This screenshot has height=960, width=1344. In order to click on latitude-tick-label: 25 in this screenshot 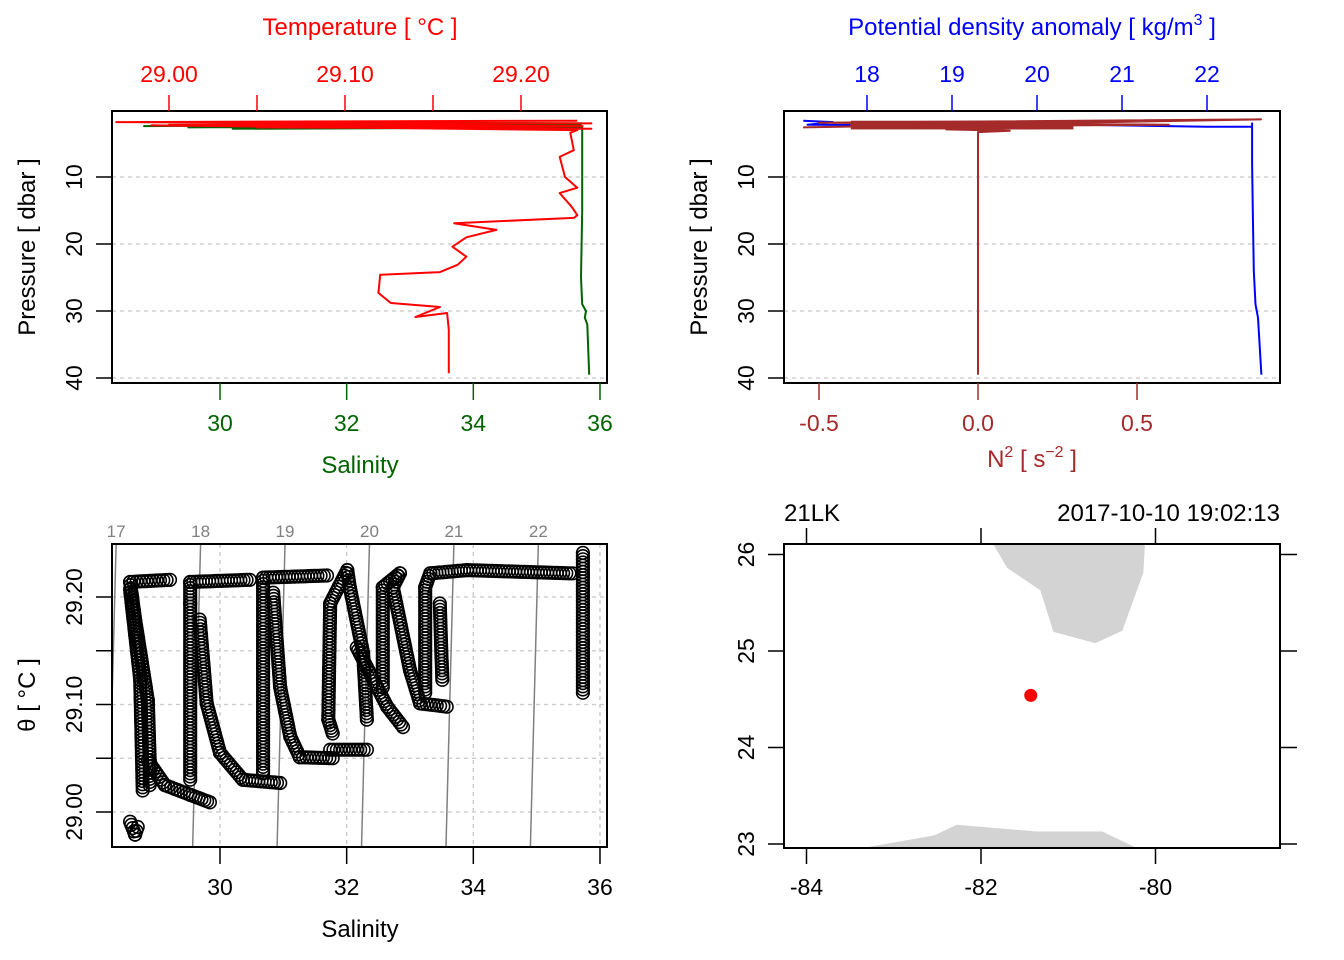, I will do `click(746, 651)`.